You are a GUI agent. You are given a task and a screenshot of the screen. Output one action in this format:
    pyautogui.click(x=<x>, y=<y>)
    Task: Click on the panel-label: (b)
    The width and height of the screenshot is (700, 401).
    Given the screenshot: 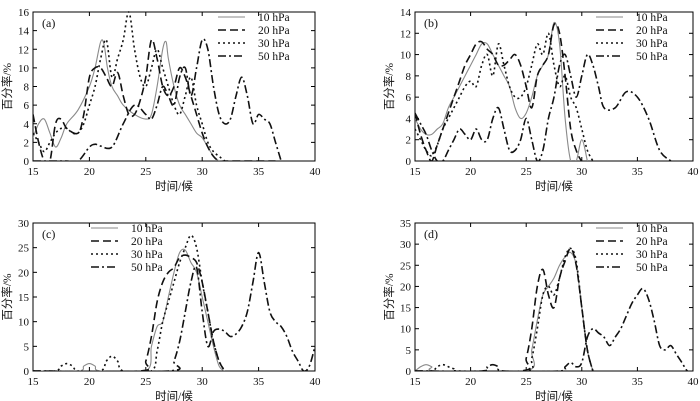 What is the action you would take?
    pyautogui.click(x=431, y=23)
    